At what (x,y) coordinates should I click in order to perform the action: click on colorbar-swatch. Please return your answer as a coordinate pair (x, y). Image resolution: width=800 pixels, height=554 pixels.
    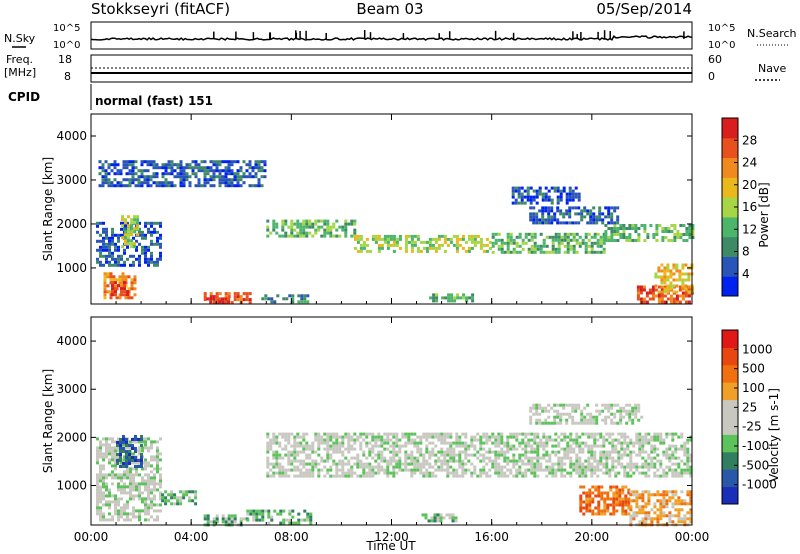
    Looking at the image, I should click on (730, 128).